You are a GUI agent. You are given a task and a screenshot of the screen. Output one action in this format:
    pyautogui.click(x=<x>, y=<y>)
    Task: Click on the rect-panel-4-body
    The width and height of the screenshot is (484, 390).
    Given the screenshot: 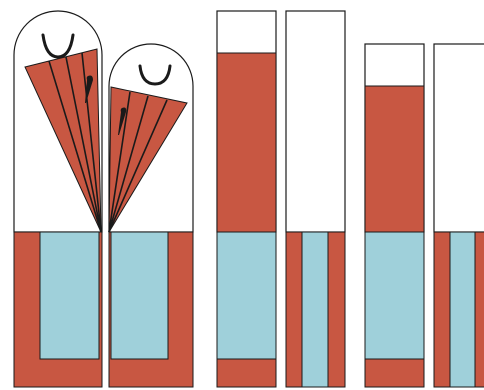 What is the action you would take?
    pyautogui.click(x=315, y=121)
    